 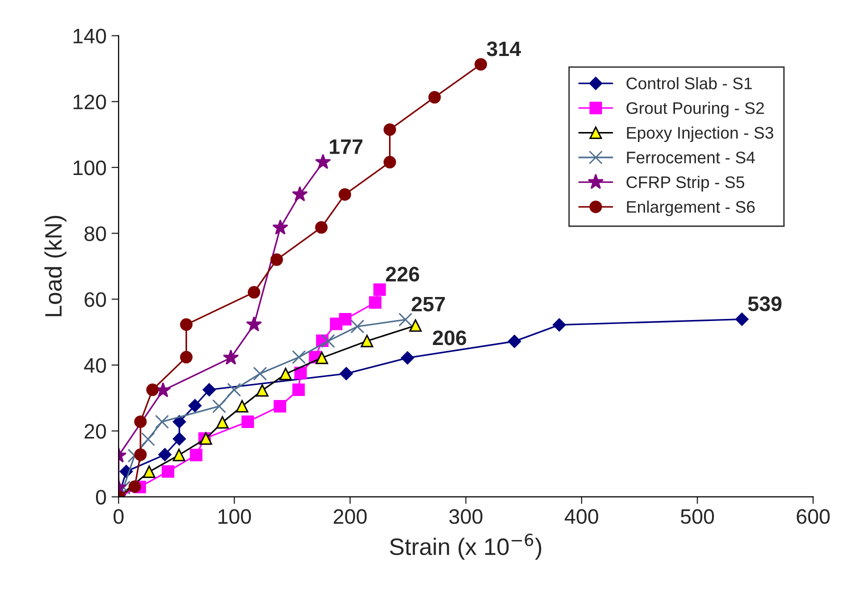 I want to click on x-tick-label: 0, so click(x=119, y=516).